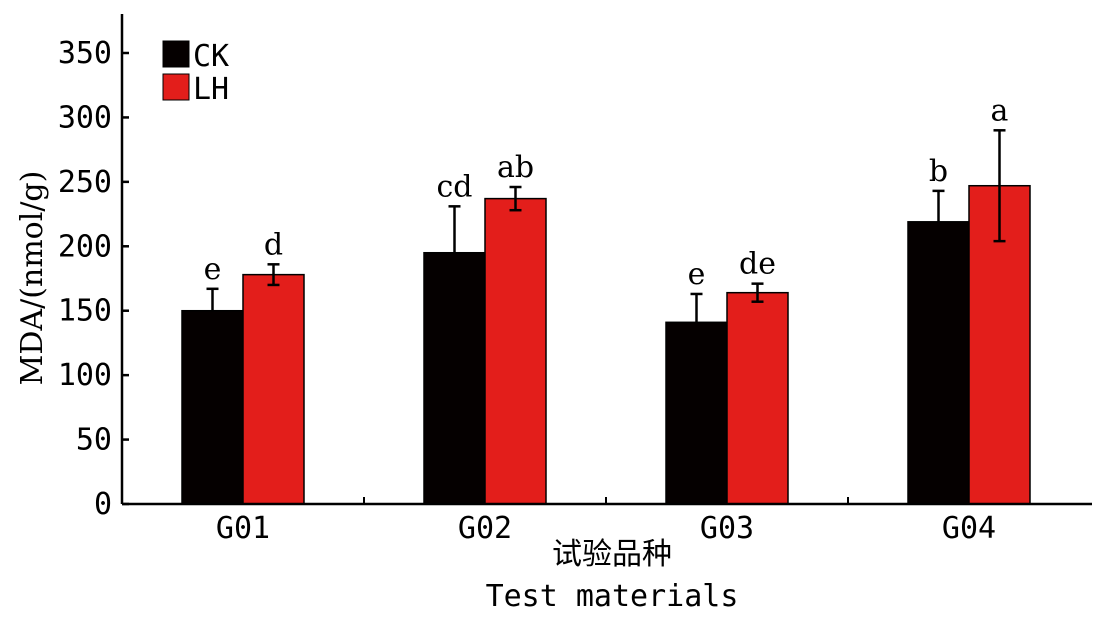 Image resolution: width=1102 pixels, height=621 pixels. I want to click on bar-lh-g01, so click(273, 389).